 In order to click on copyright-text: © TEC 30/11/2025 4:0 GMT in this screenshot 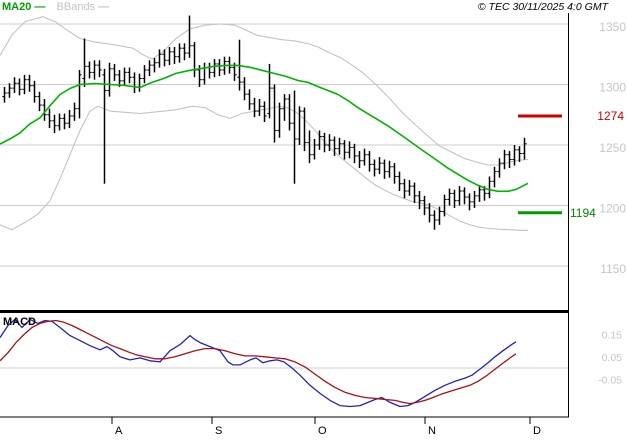, I will do `click(542, 7)`.